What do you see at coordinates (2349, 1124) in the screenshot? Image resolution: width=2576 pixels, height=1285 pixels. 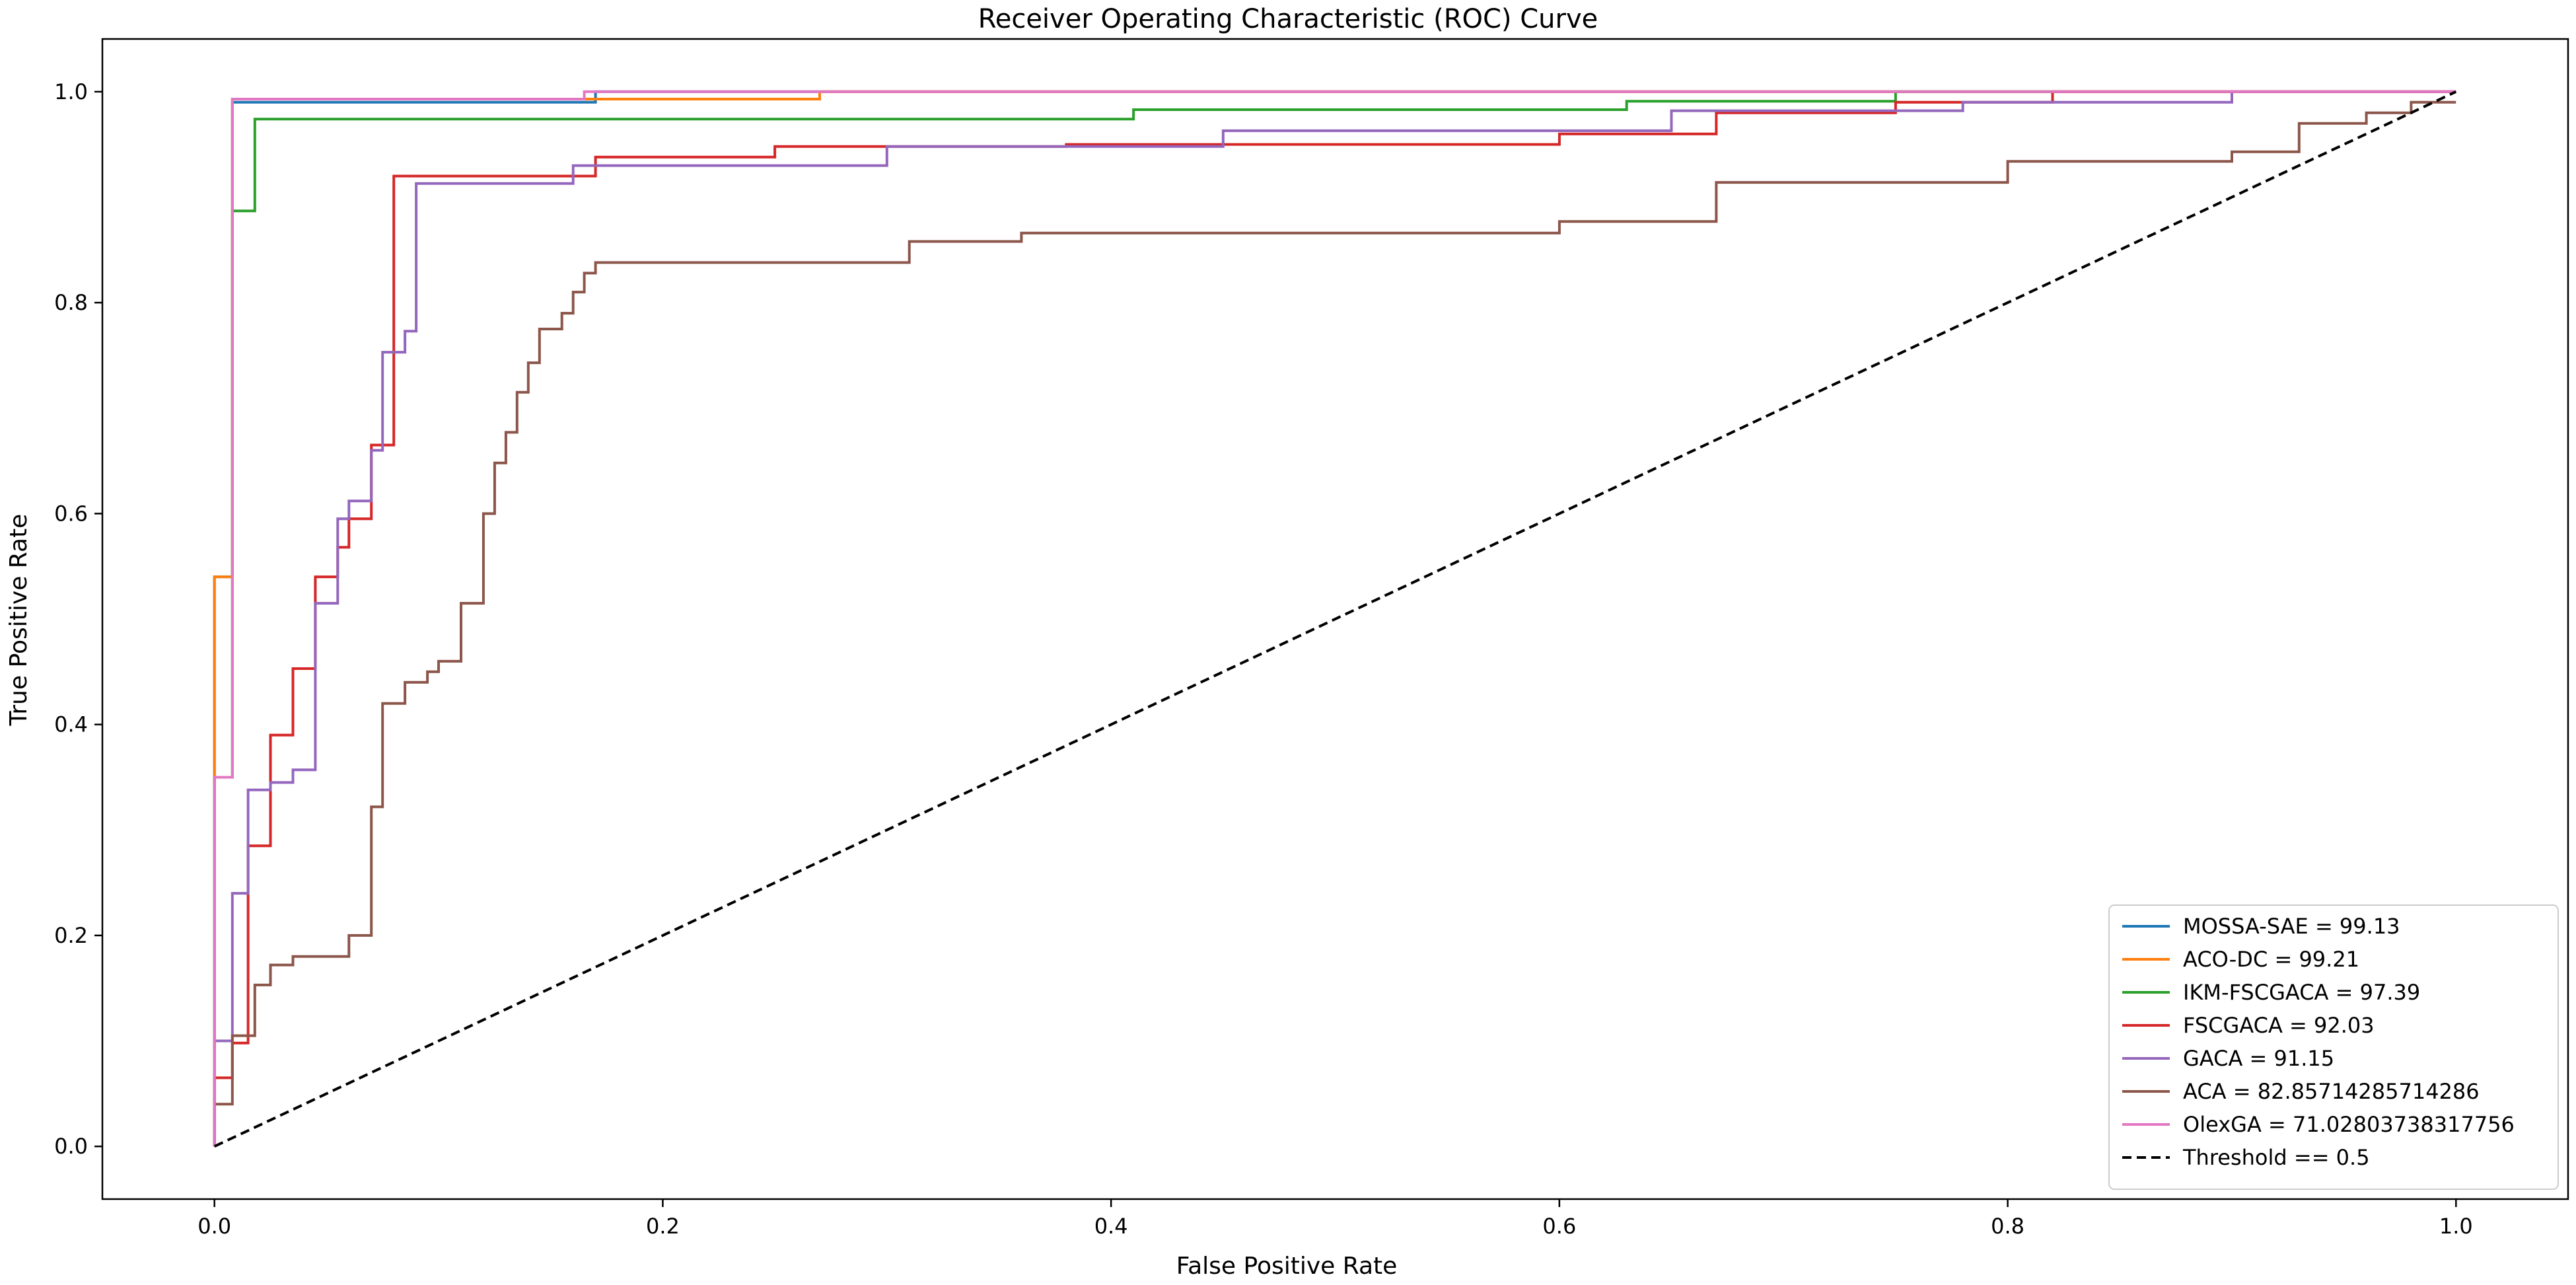 I see `legend-label: OlexGA = 71.02803738317756` at bounding box center [2349, 1124].